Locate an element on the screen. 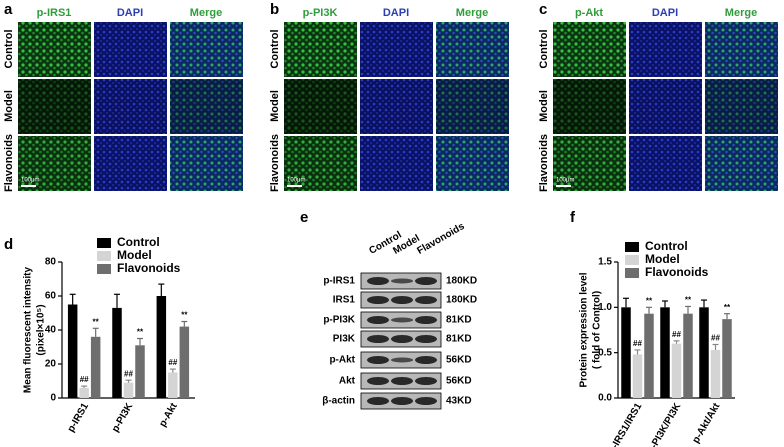 Image resolution: width=784 pixels, height=447 pixels. y-tick-label: 0.5 is located at coordinates (605, 352).